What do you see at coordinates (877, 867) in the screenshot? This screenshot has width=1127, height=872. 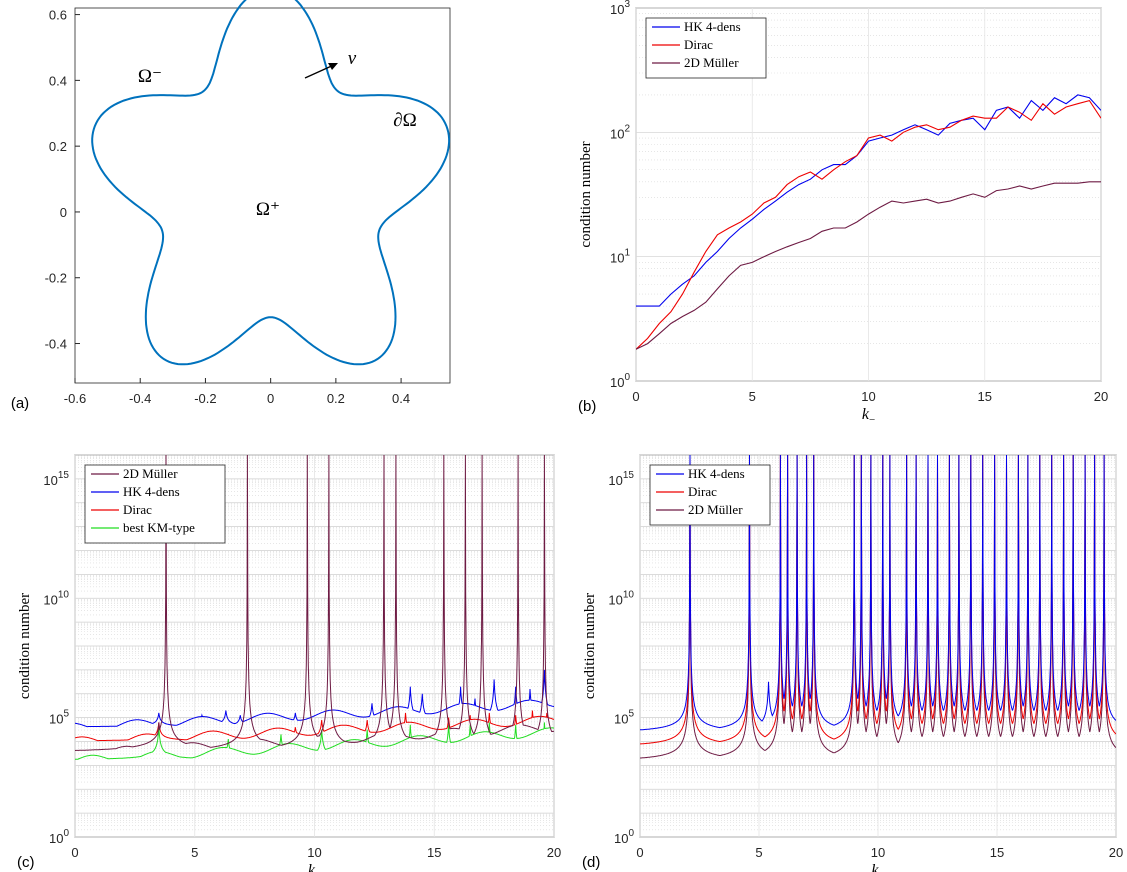 I see `x-axis-label: k+` at bounding box center [877, 867].